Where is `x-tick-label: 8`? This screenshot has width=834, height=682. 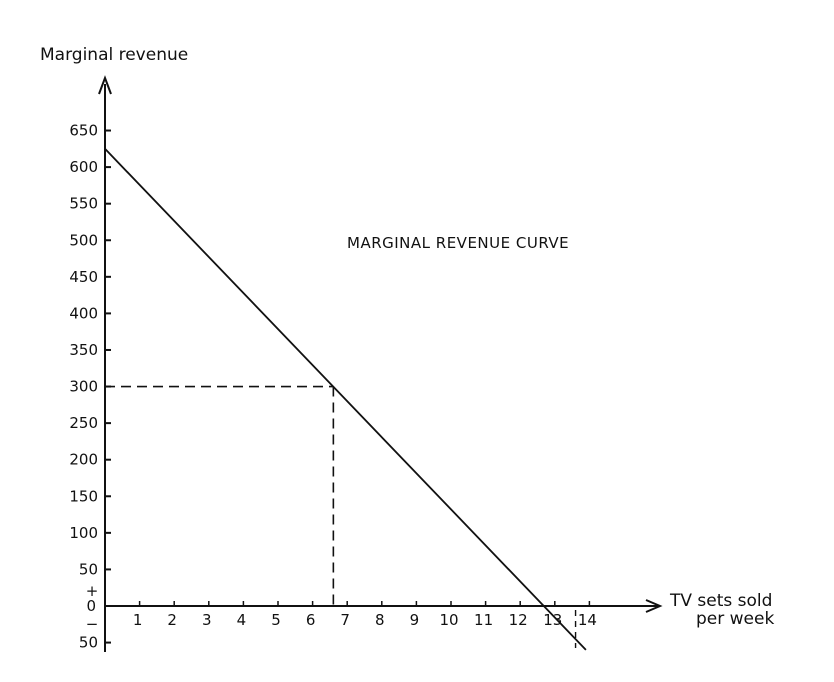
x-tick-label: 8 is located at coordinates (380, 620).